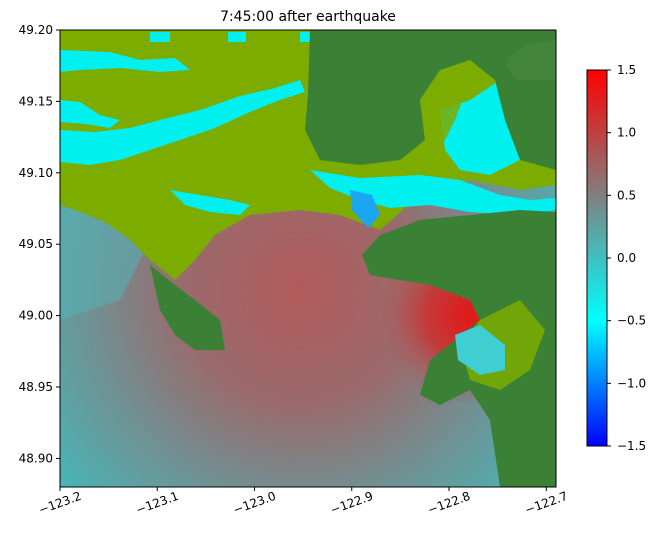  What do you see at coordinates (546, 503) in the screenshot?
I see `x-tick-label: −122.7` at bounding box center [546, 503].